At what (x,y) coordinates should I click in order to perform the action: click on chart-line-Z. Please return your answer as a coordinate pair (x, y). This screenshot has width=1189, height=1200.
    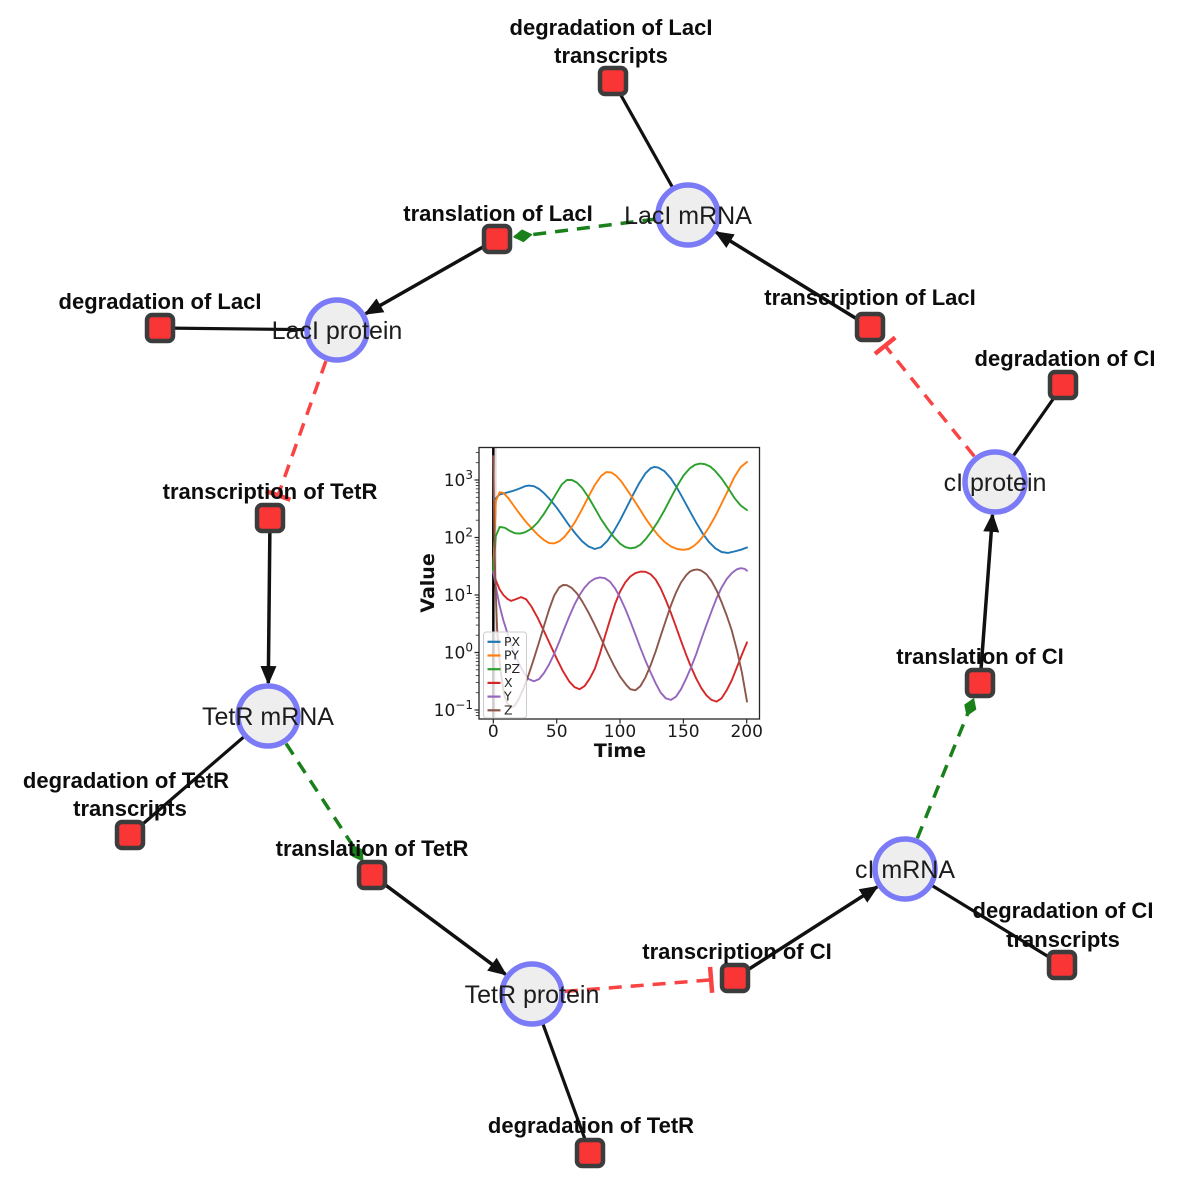
    Looking at the image, I should click on (620, 582).